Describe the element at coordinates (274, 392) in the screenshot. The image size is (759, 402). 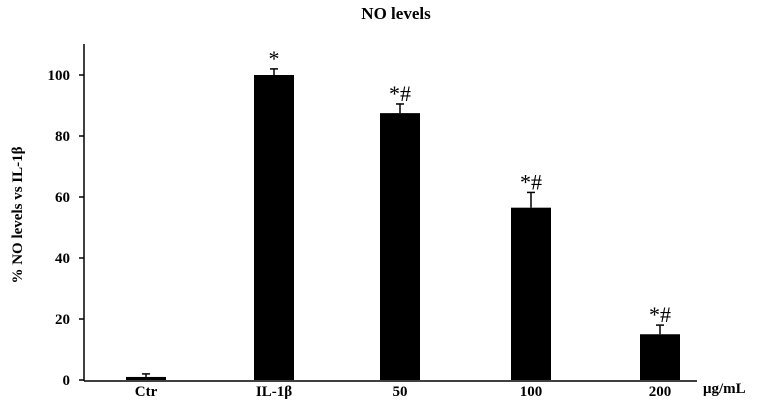
I see `x-tick-label: IL-1β` at that location.